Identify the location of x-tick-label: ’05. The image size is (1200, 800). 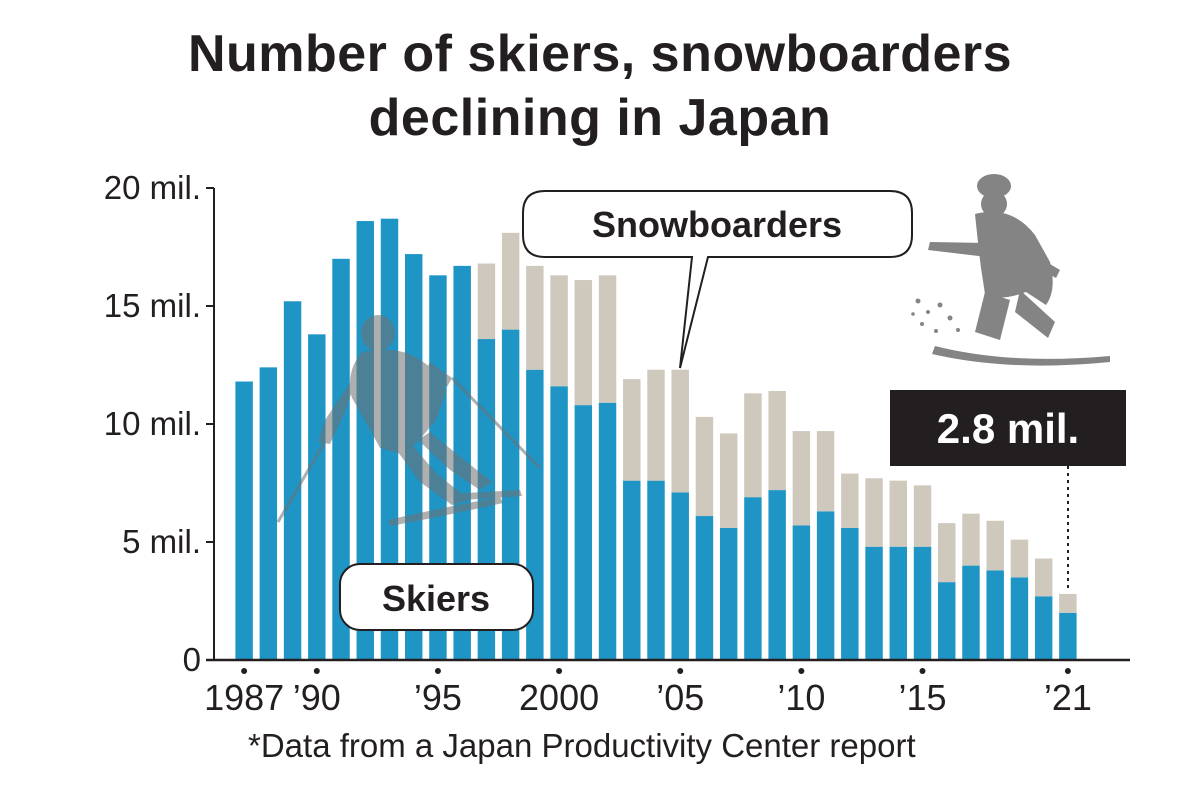
(680, 697).